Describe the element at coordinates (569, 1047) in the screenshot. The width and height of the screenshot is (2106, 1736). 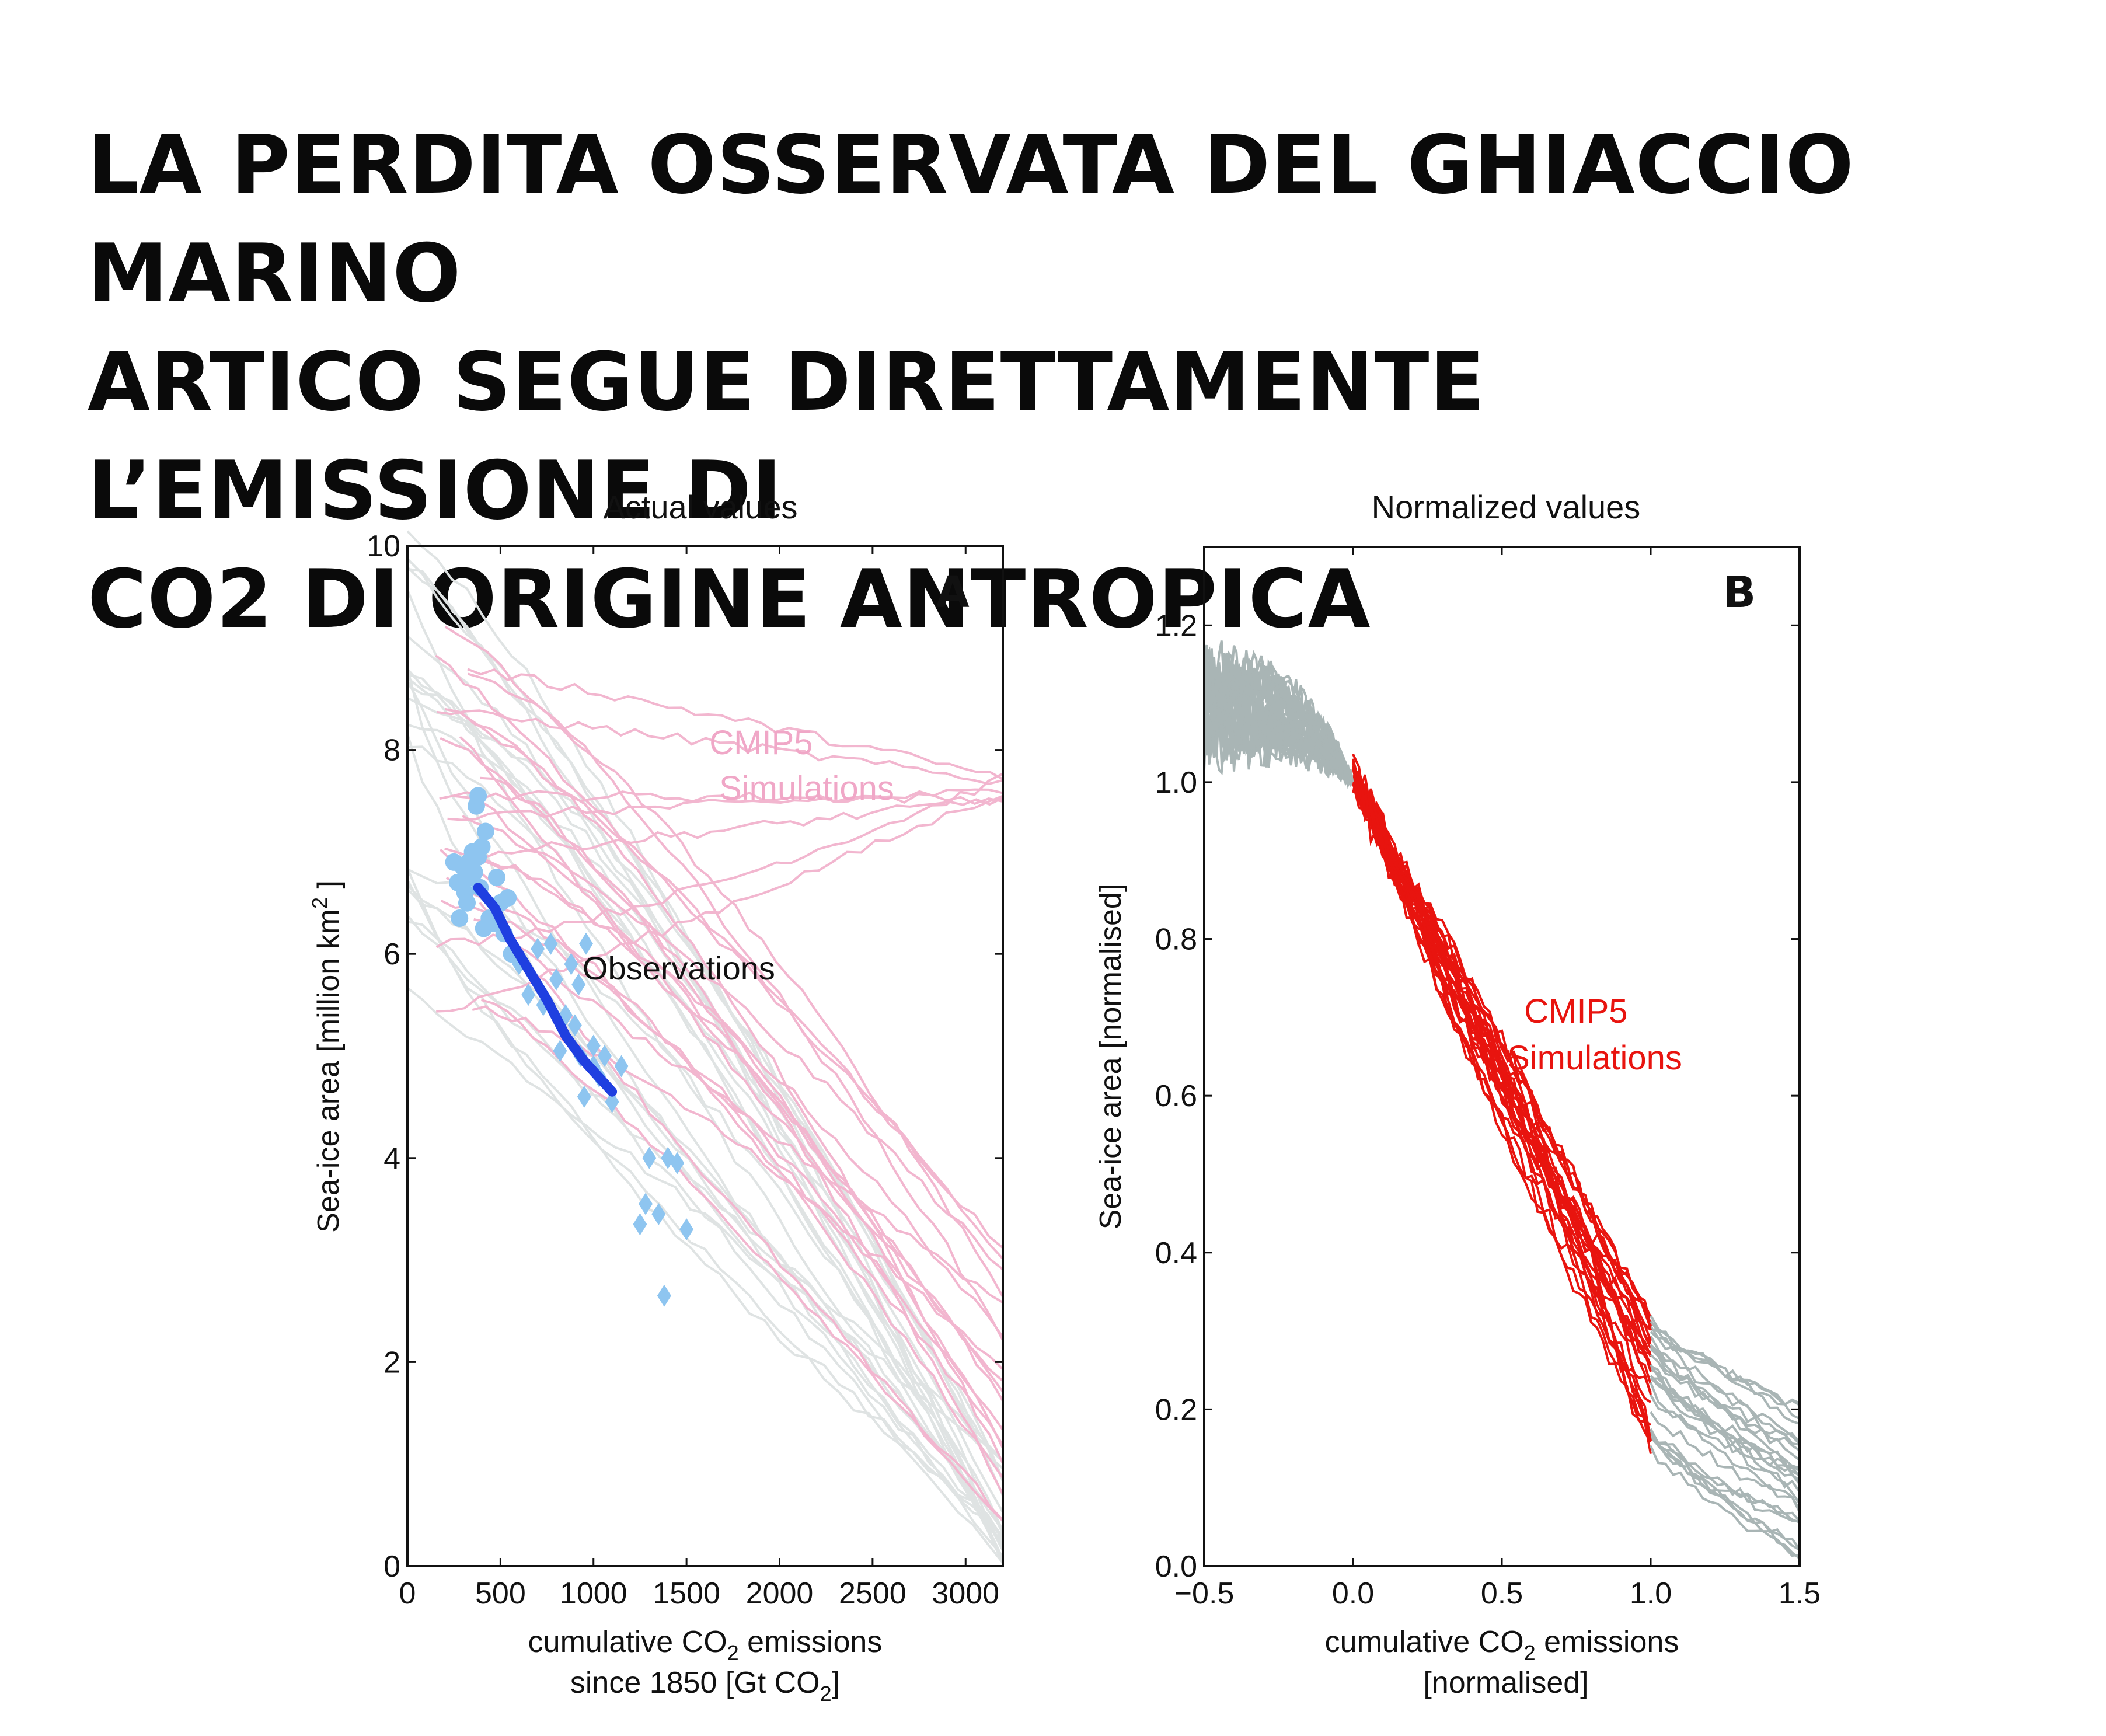
I see `panel-a-observations` at that location.